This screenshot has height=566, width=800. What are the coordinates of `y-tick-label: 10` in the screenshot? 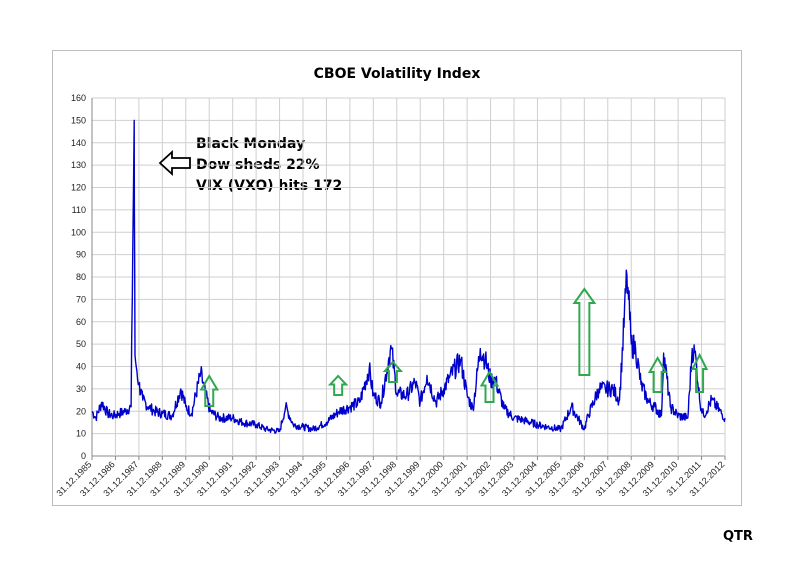 It's located at (81, 434).